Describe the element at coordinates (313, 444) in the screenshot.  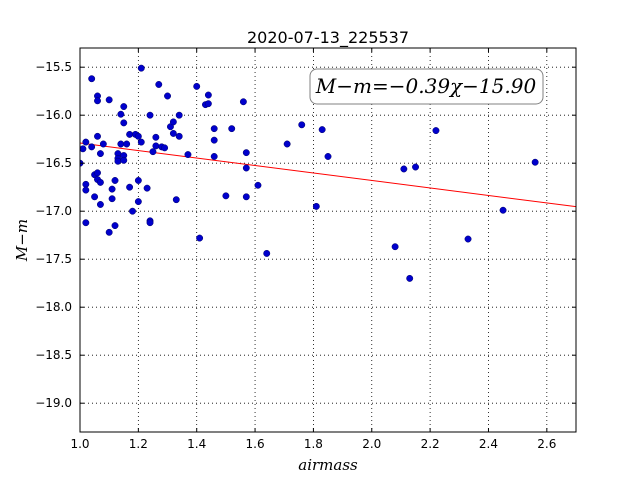
I see `x-tick-label: 1.8` at that location.